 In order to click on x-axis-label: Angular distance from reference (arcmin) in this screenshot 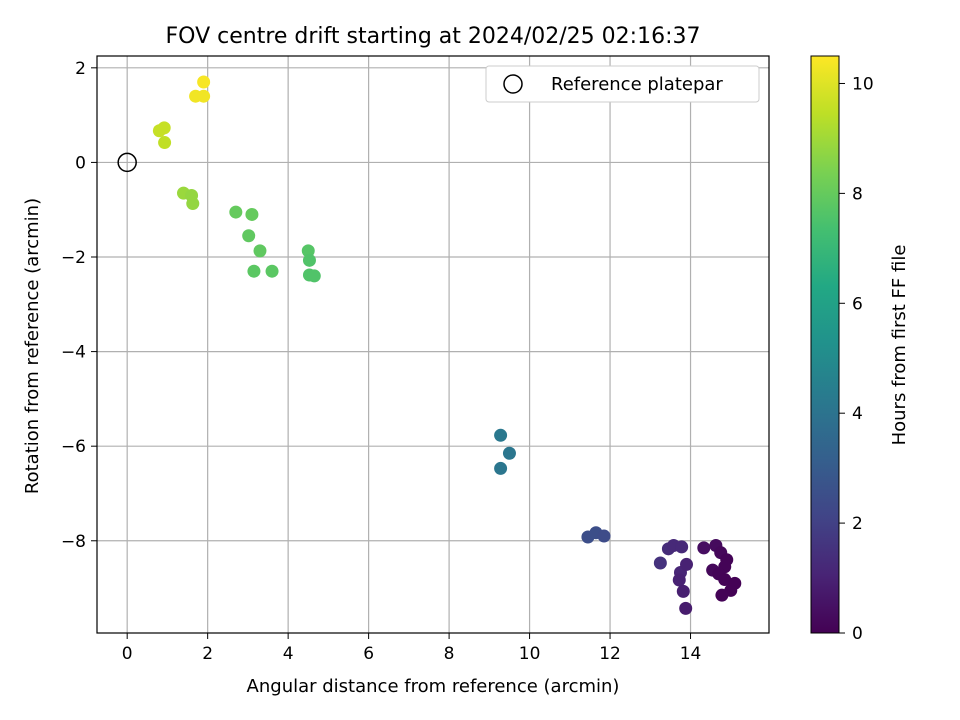, I will do `click(433, 686)`.